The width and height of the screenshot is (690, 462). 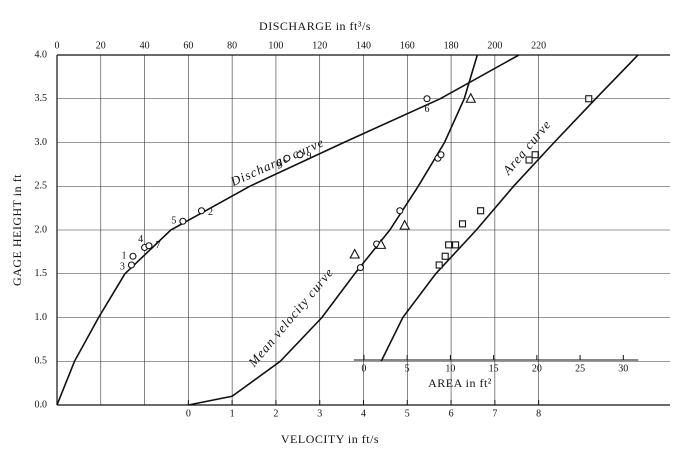 I want to click on top-tick-label: 220, so click(x=538, y=45).